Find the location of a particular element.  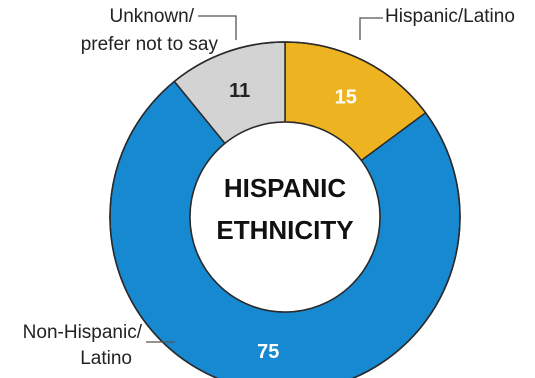

category-label-unknown-prefer-not-to-say-line-2: prefer not to say is located at coordinates (150, 44).